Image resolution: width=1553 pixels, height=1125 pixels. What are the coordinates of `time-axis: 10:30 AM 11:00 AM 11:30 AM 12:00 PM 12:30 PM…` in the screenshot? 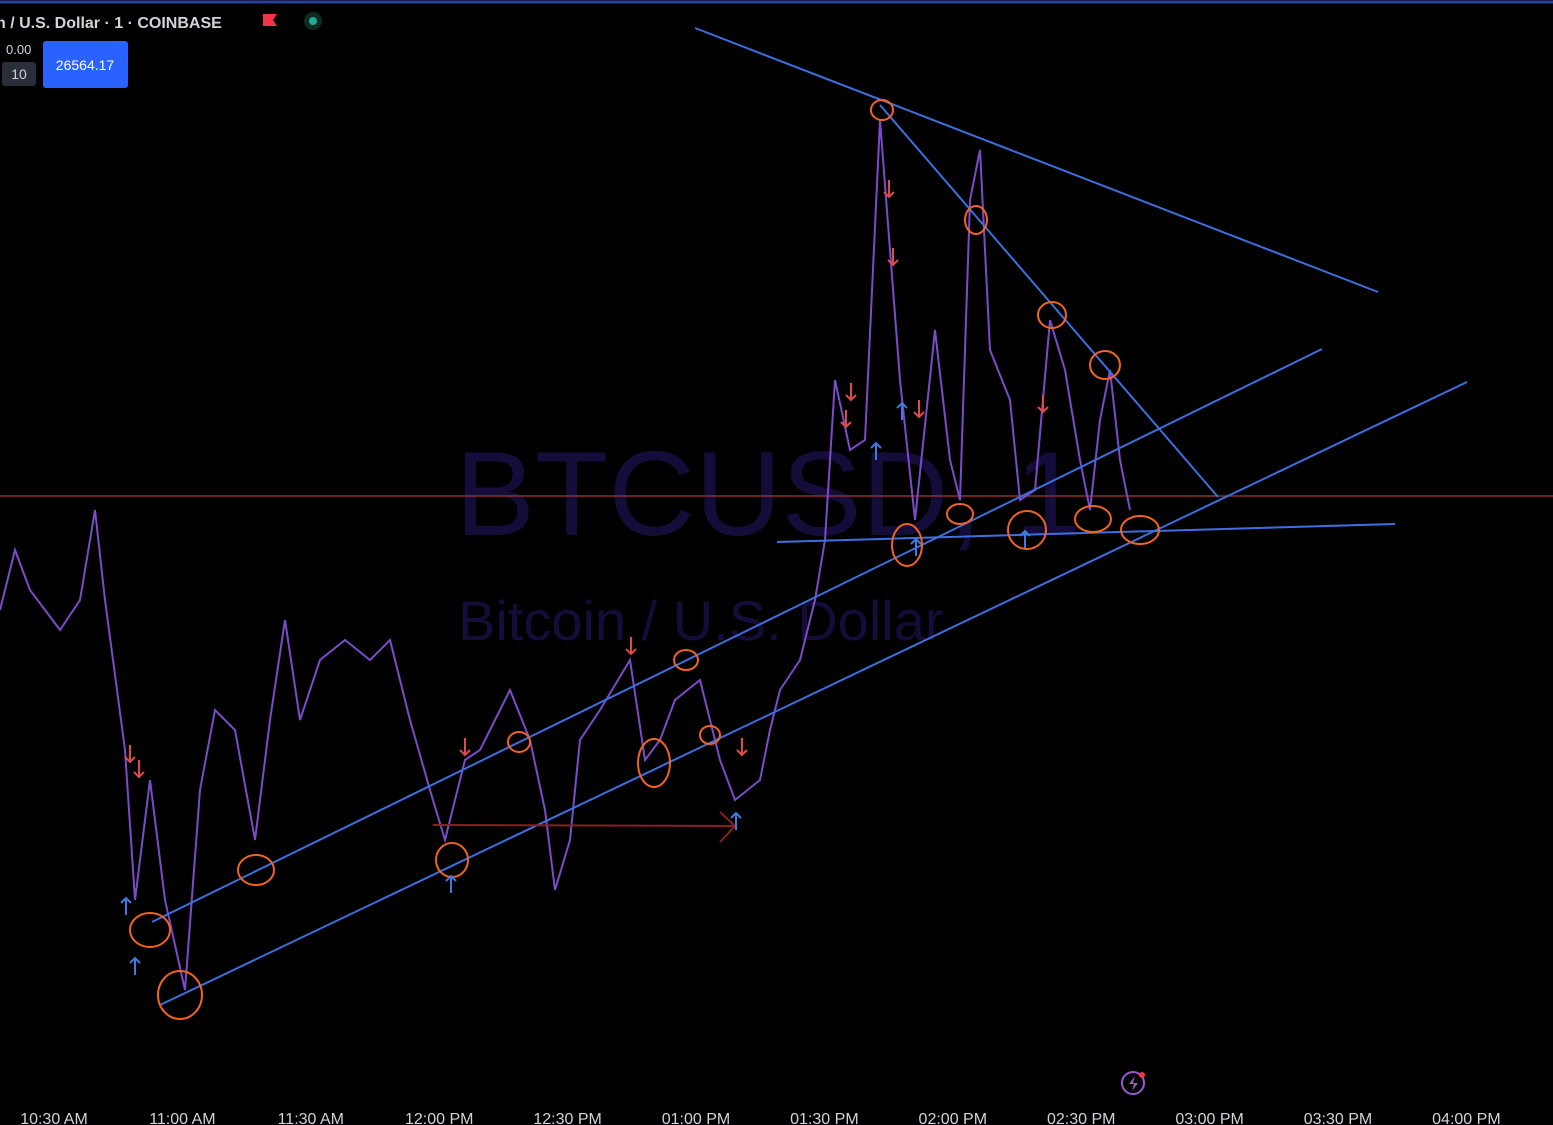 It's located at (760, 1118).